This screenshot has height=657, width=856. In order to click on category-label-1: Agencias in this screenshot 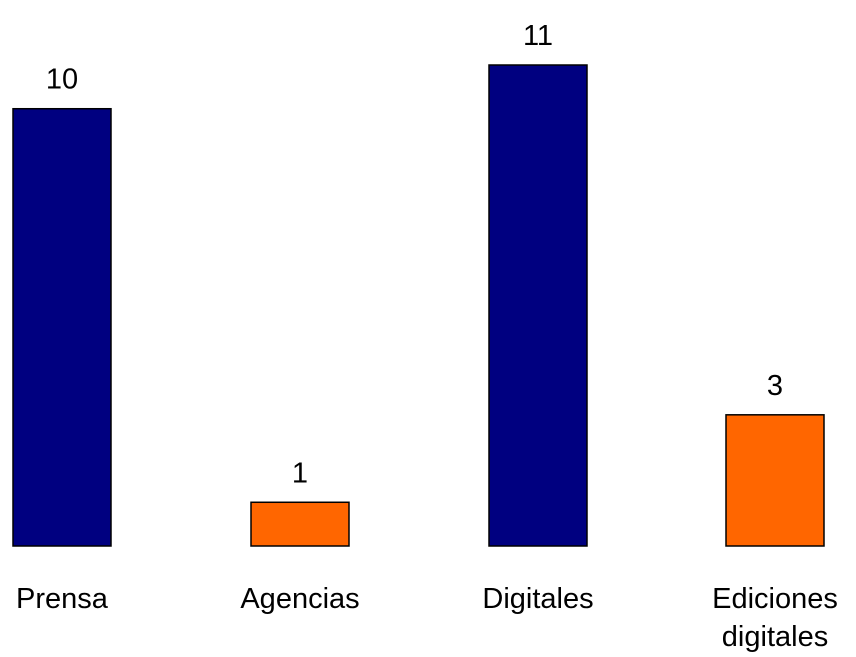, I will do `click(299, 599)`.